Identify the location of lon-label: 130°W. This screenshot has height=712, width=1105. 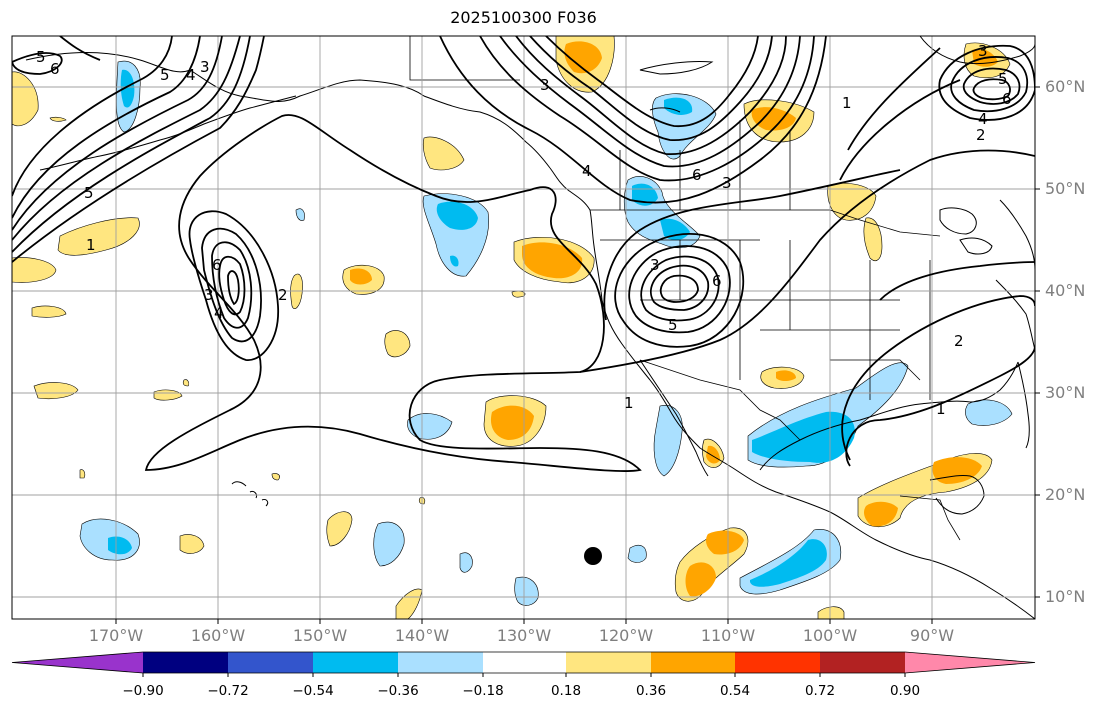
(524, 635).